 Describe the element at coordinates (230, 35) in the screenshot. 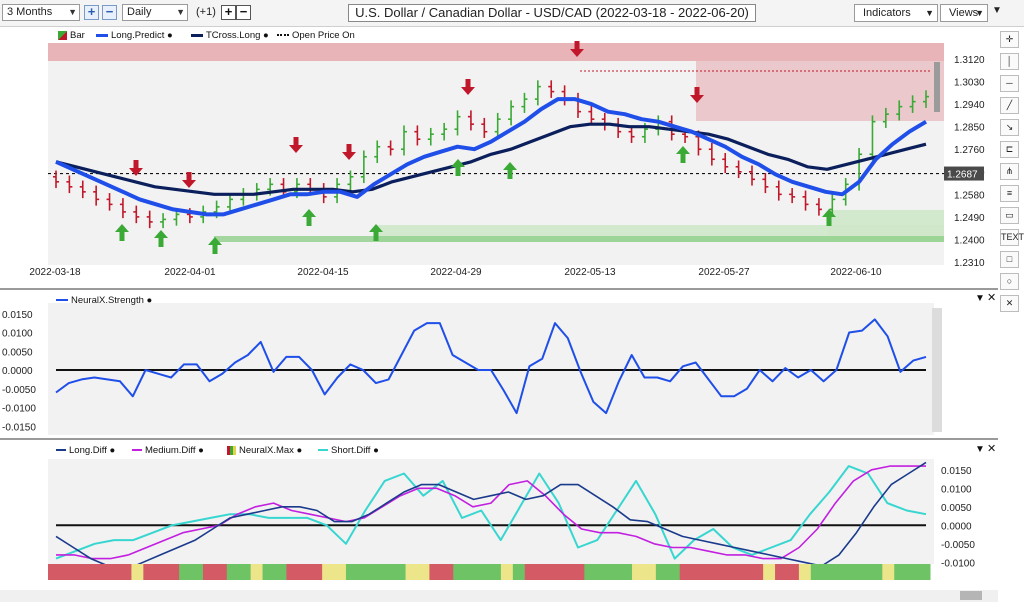

I see `legend-tcross-long: TCross.Long ●` at that location.